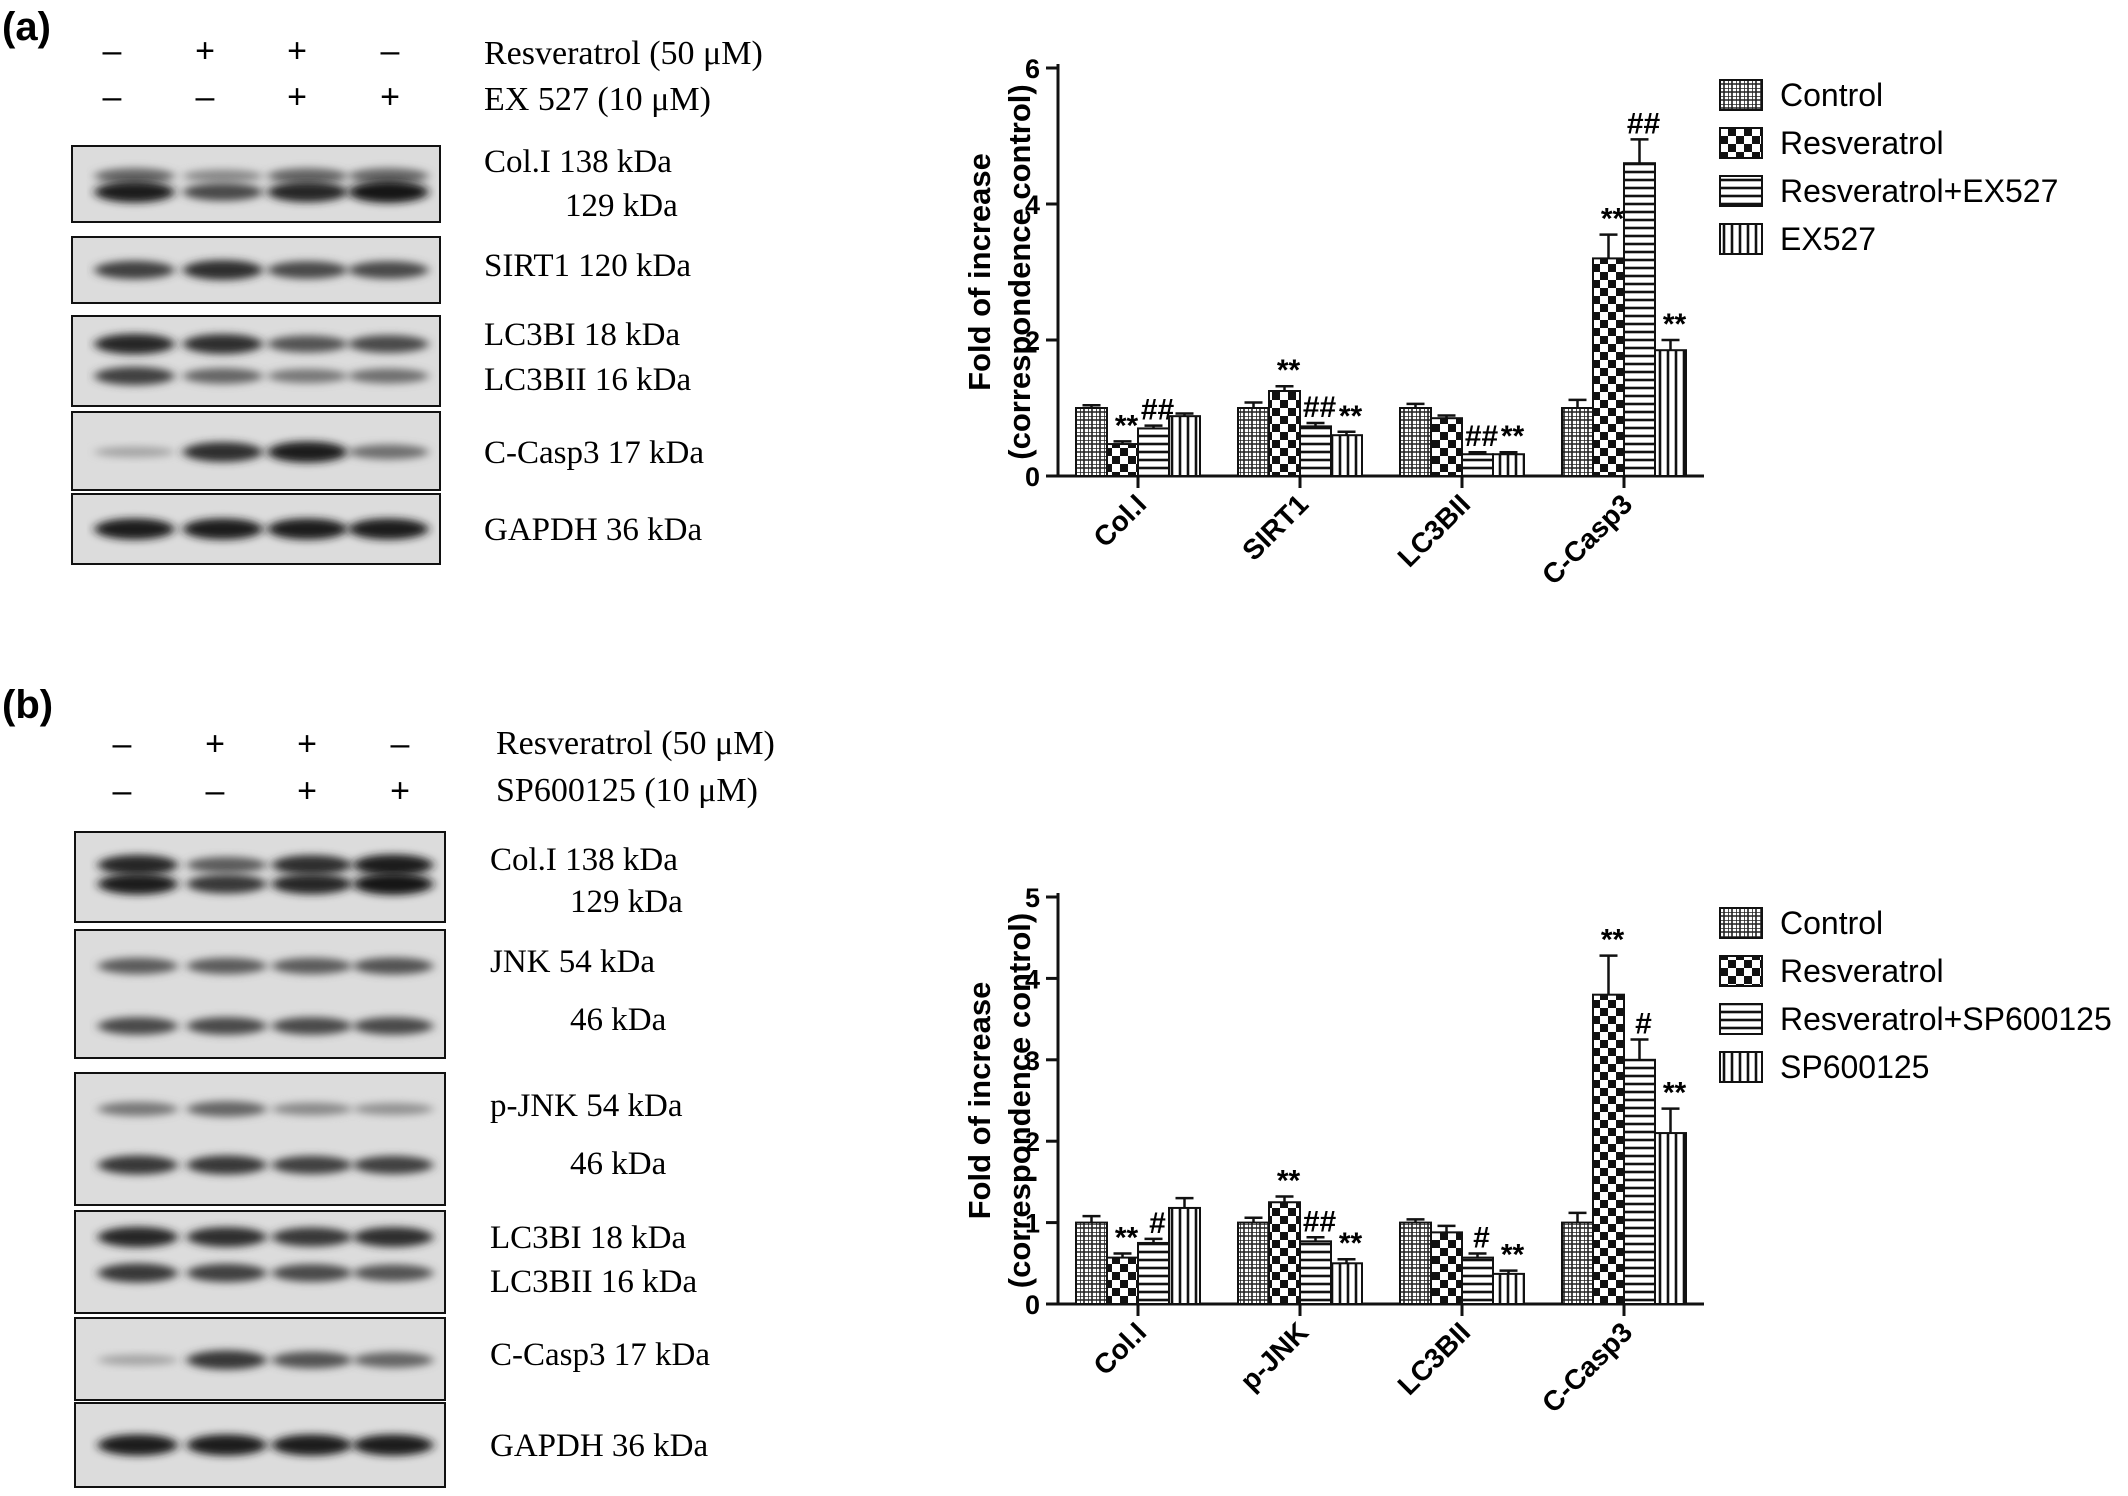 This screenshot has width=2128, height=1496. Describe the element at coordinates (572, 962) in the screenshot. I see `blot-label: JNK 54 kDa` at that location.